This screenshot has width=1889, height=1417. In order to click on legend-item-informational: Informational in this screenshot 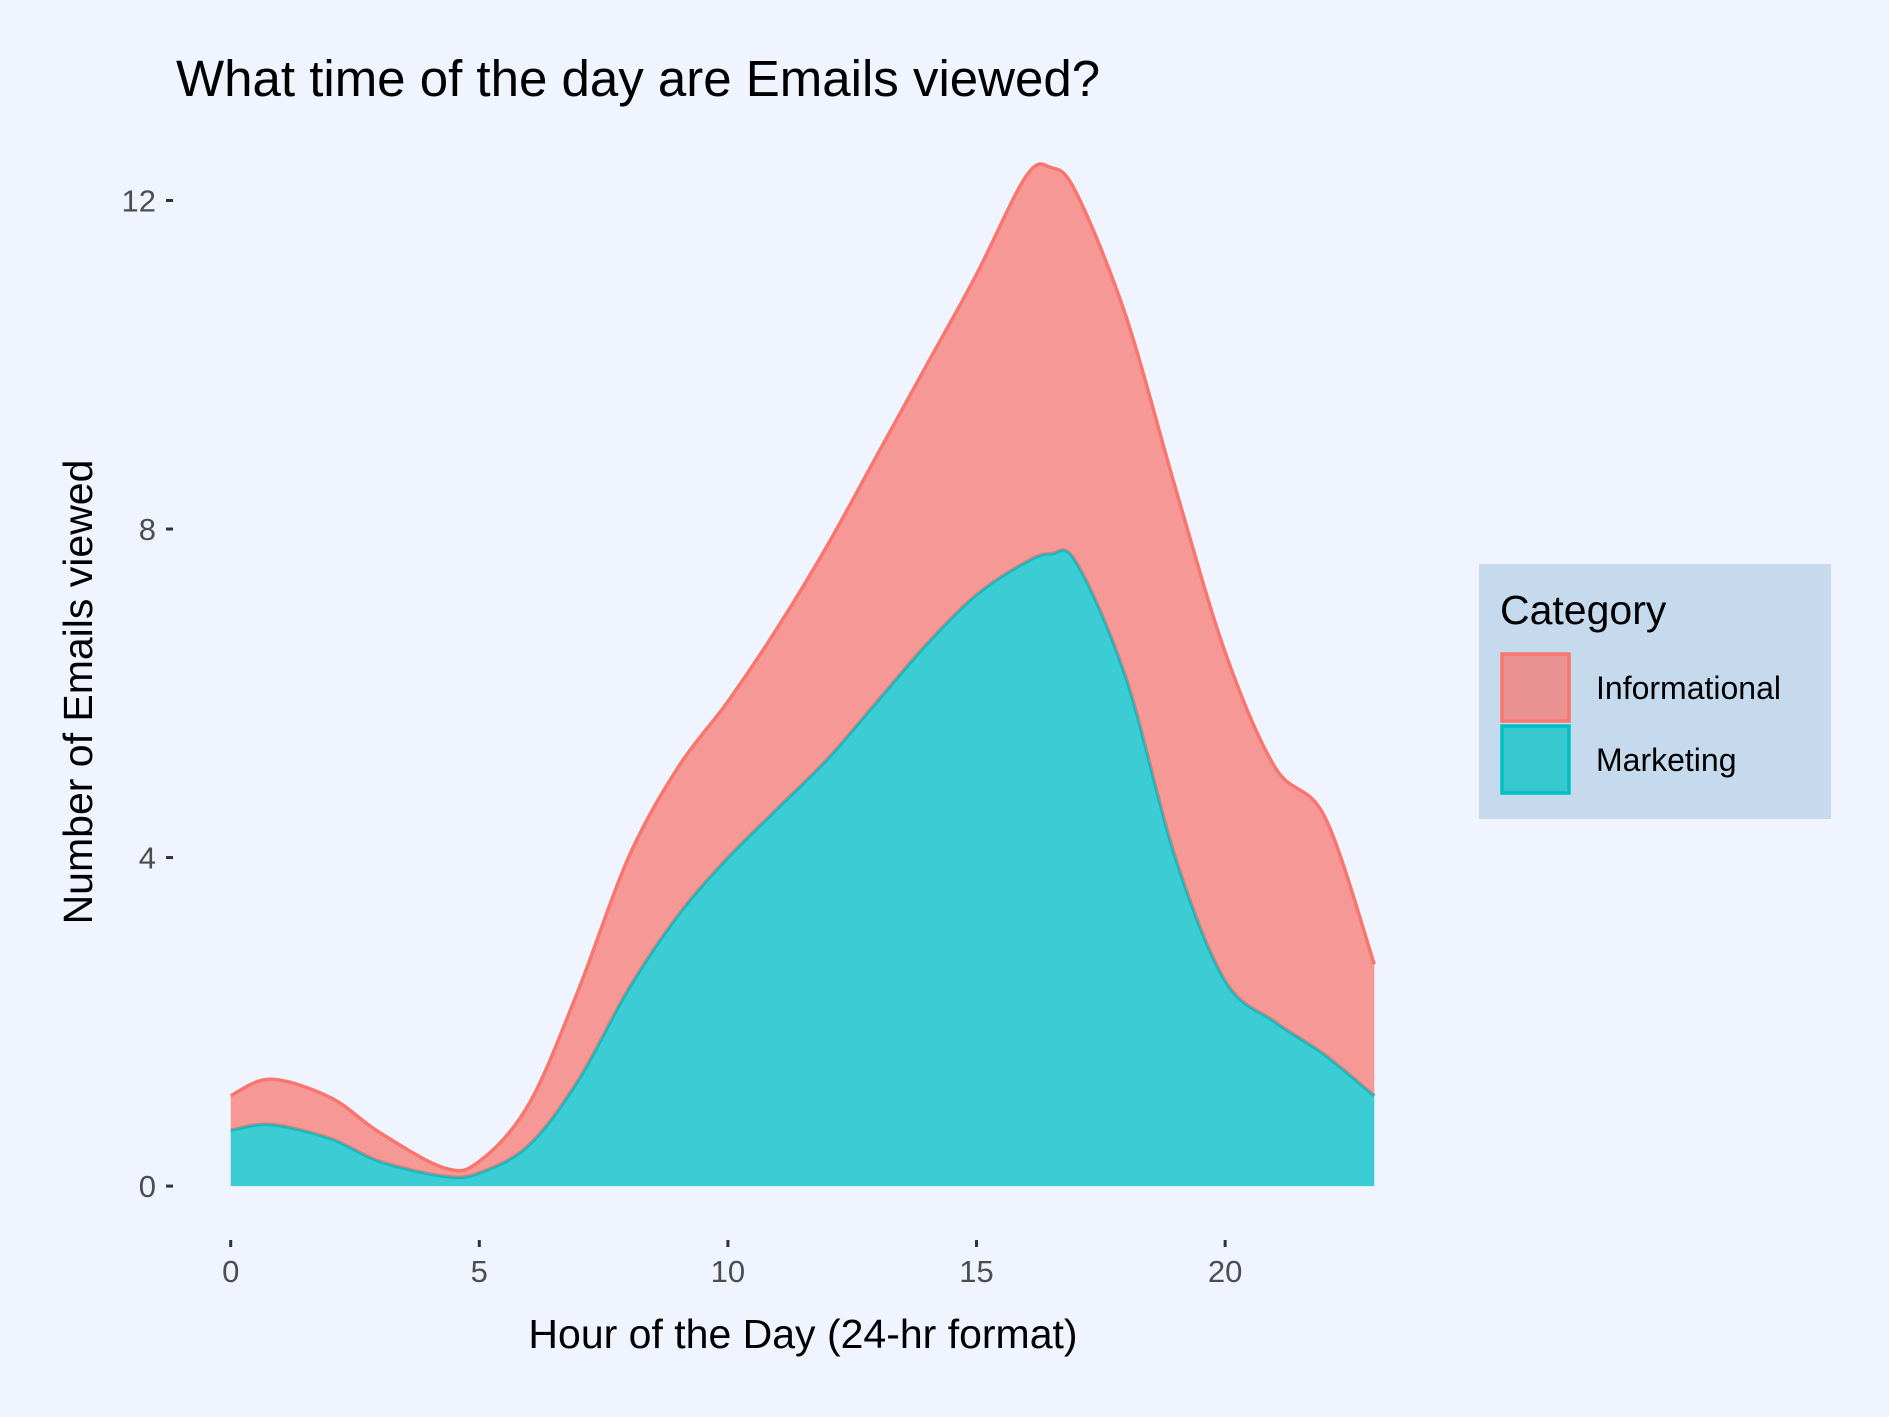, I will do `click(1640, 687)`.